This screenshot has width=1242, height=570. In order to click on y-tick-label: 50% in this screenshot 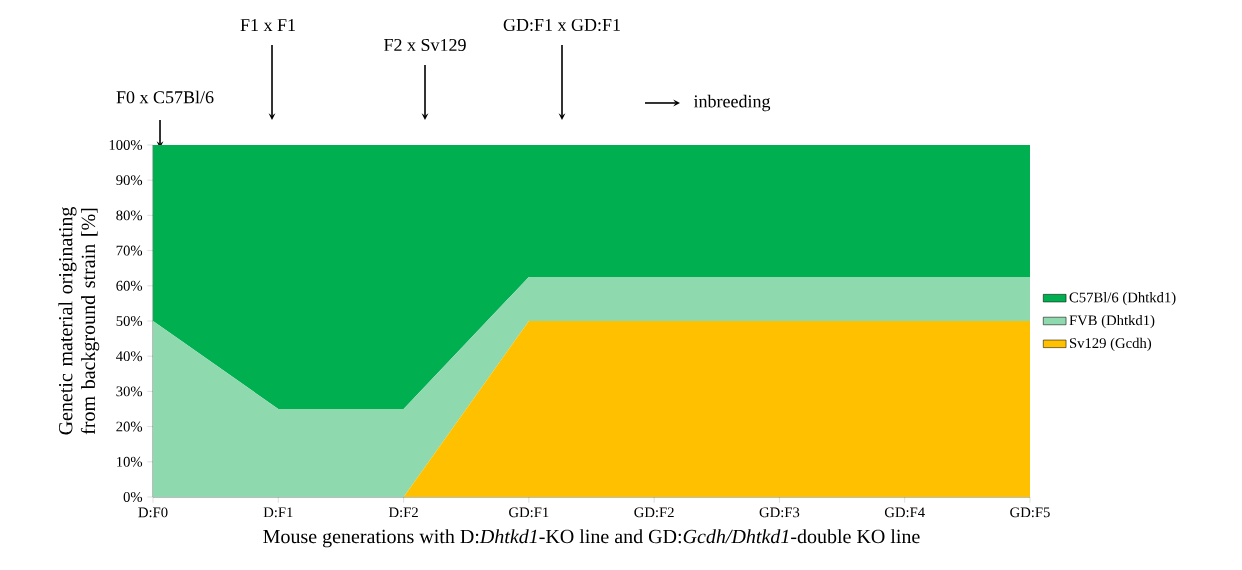, I will do `click(129, 321)`.